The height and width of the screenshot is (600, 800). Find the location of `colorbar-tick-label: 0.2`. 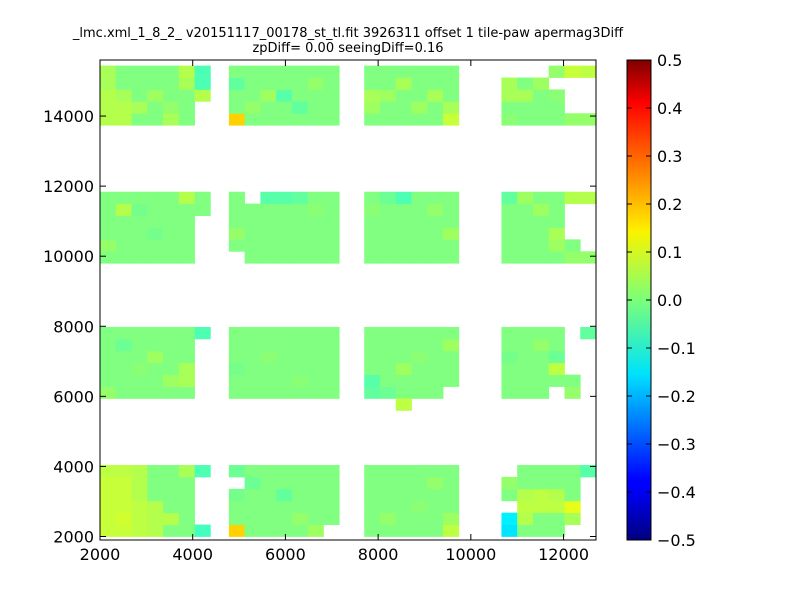

colorbar-tick-label: 0.2 is located at coordinates (669, 204).